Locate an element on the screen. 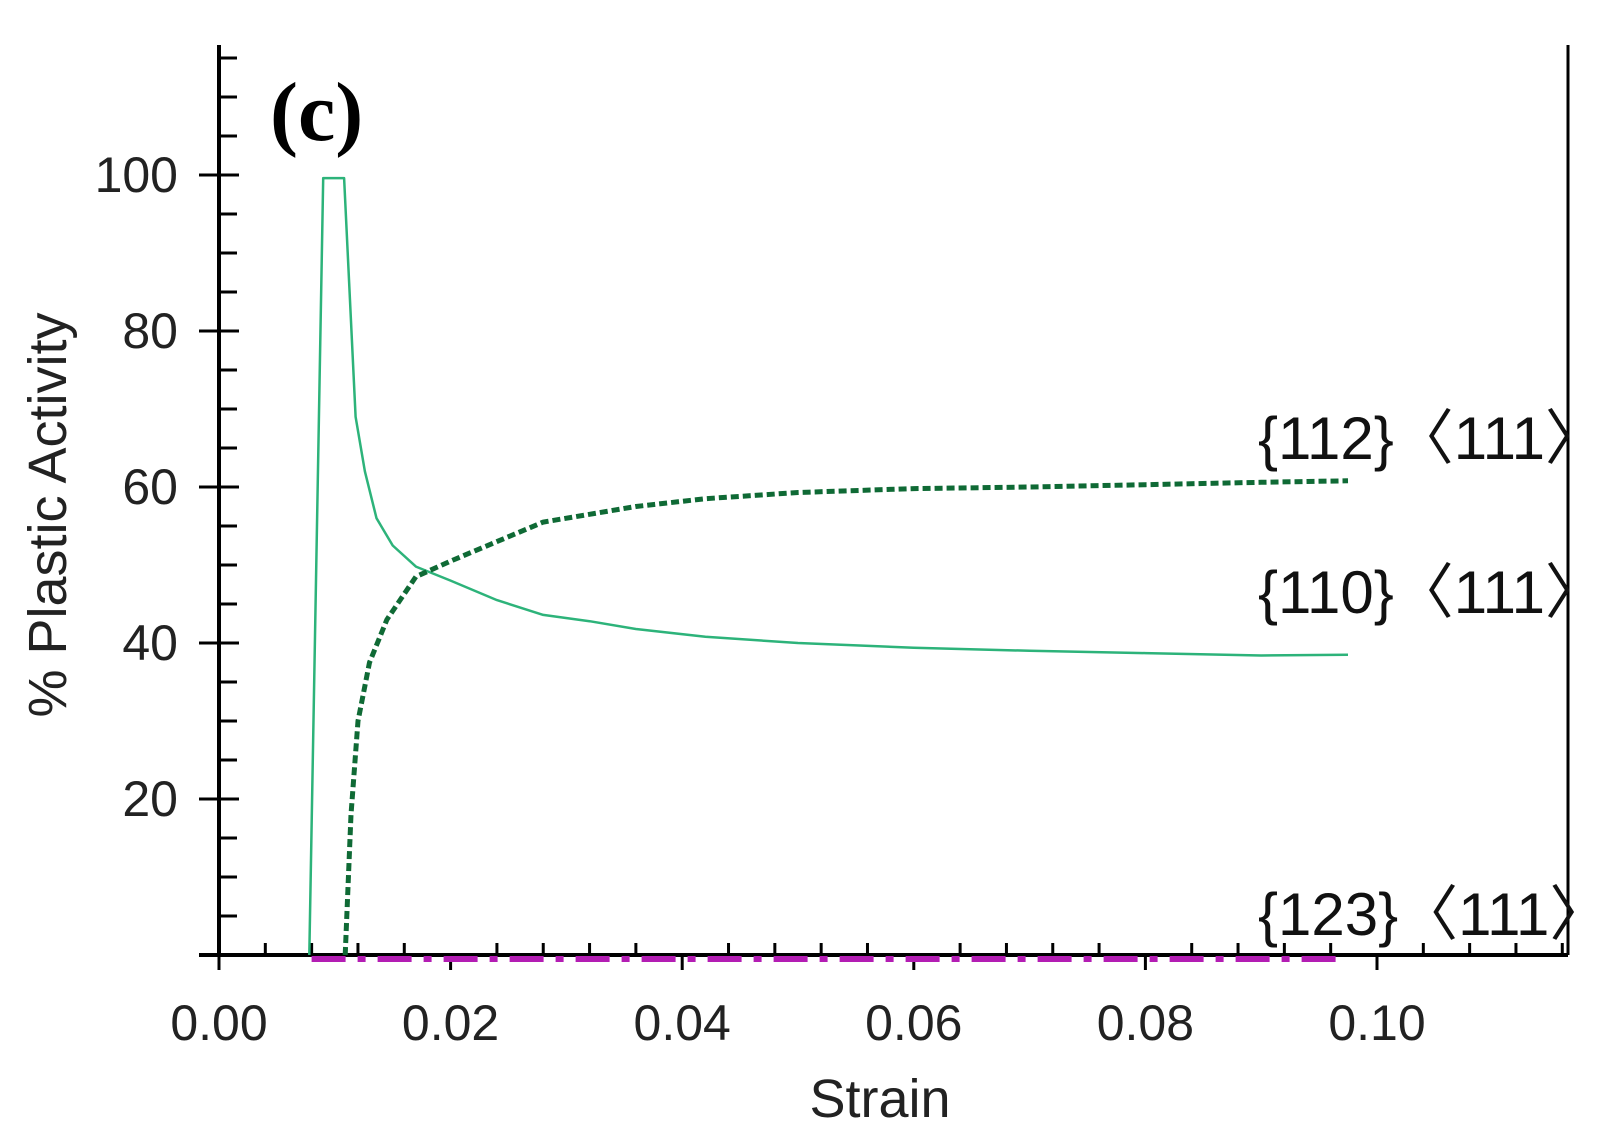 Image resolution: width=1603 pixels, height=1143 pixels. x-tick-label: 0.06 is located at coordinates (913, 1023).